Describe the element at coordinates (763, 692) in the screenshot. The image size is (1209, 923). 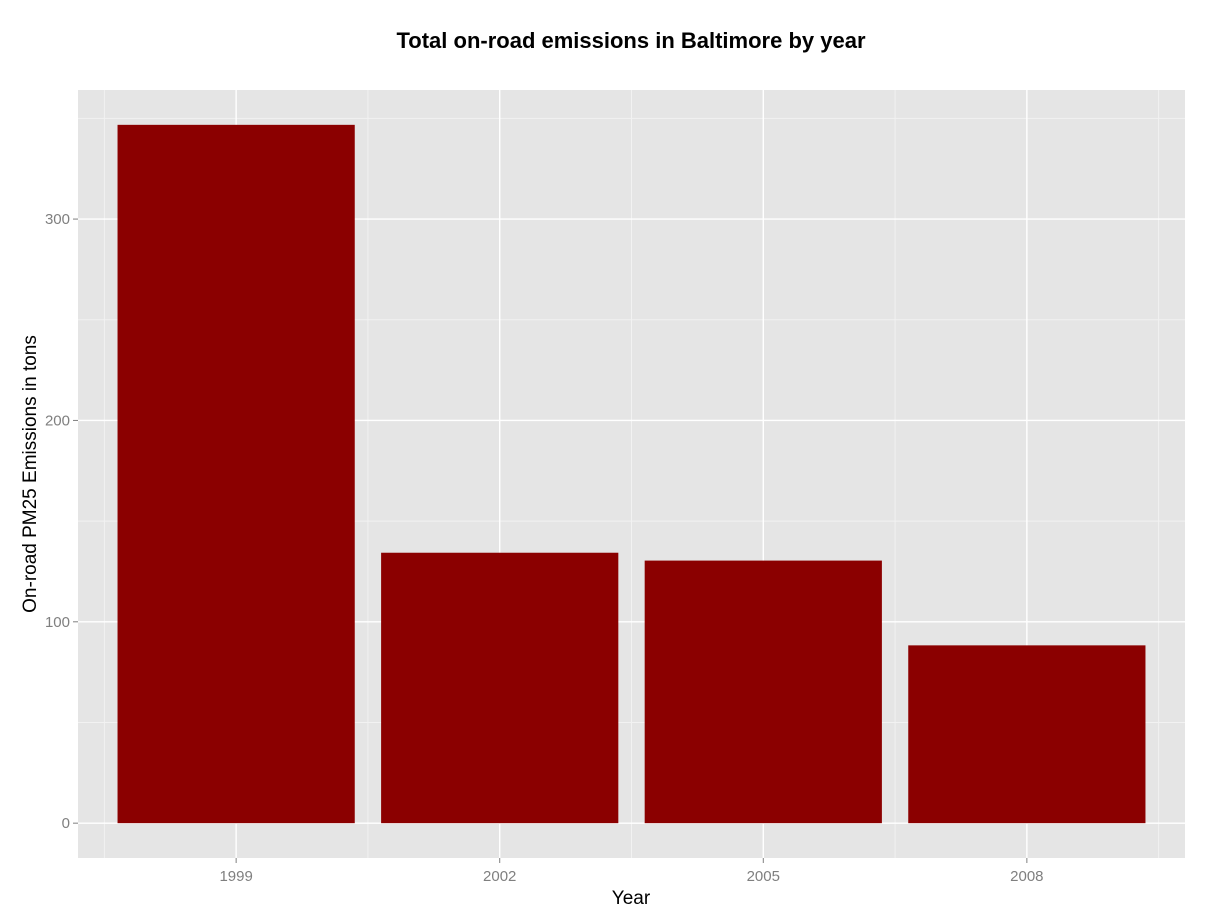
I see `bar-2005` at that location.